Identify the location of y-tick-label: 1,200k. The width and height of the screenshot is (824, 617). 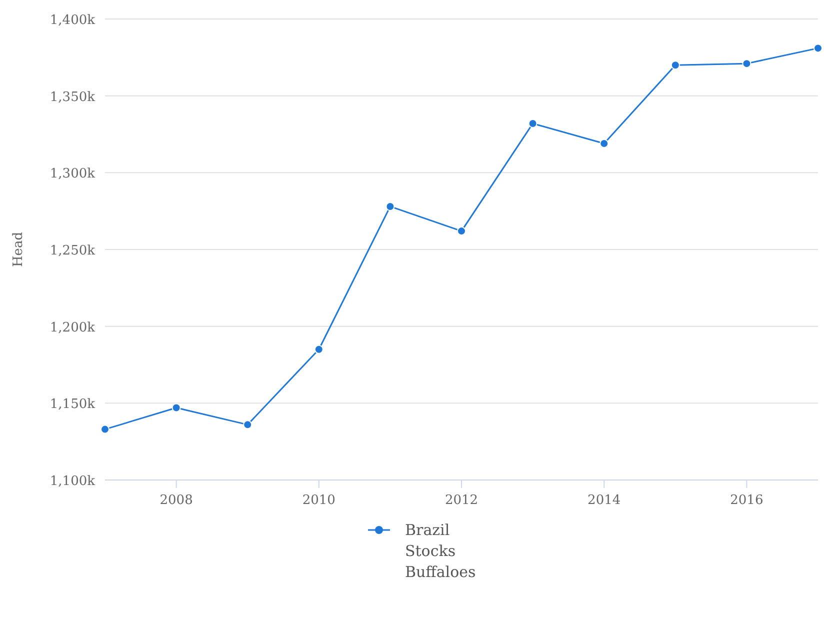
(73, 328).